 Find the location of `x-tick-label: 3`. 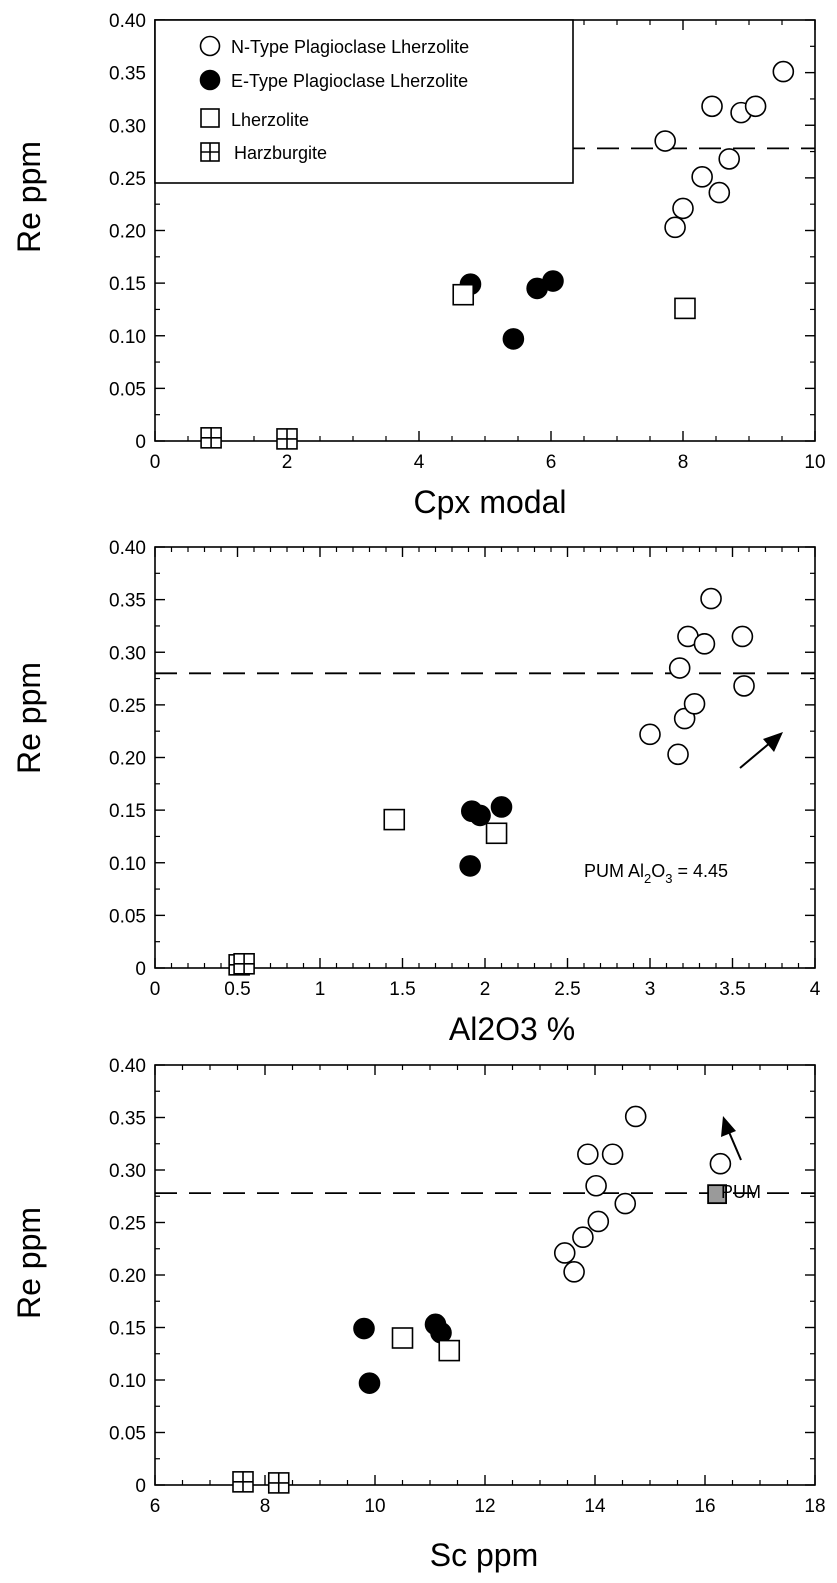

x-tick-label: 3 is located at coordinates (650, 989).